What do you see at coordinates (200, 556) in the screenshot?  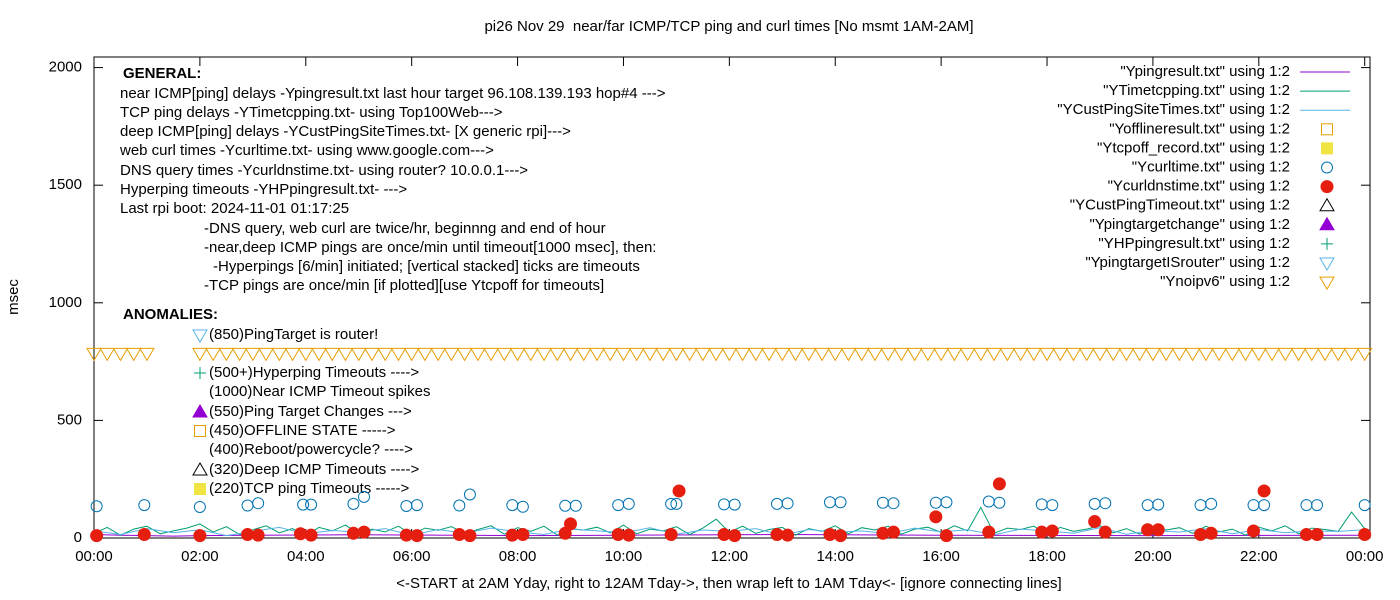 I see `x-tick-label: 02:00` at bounding box center [200, 556].